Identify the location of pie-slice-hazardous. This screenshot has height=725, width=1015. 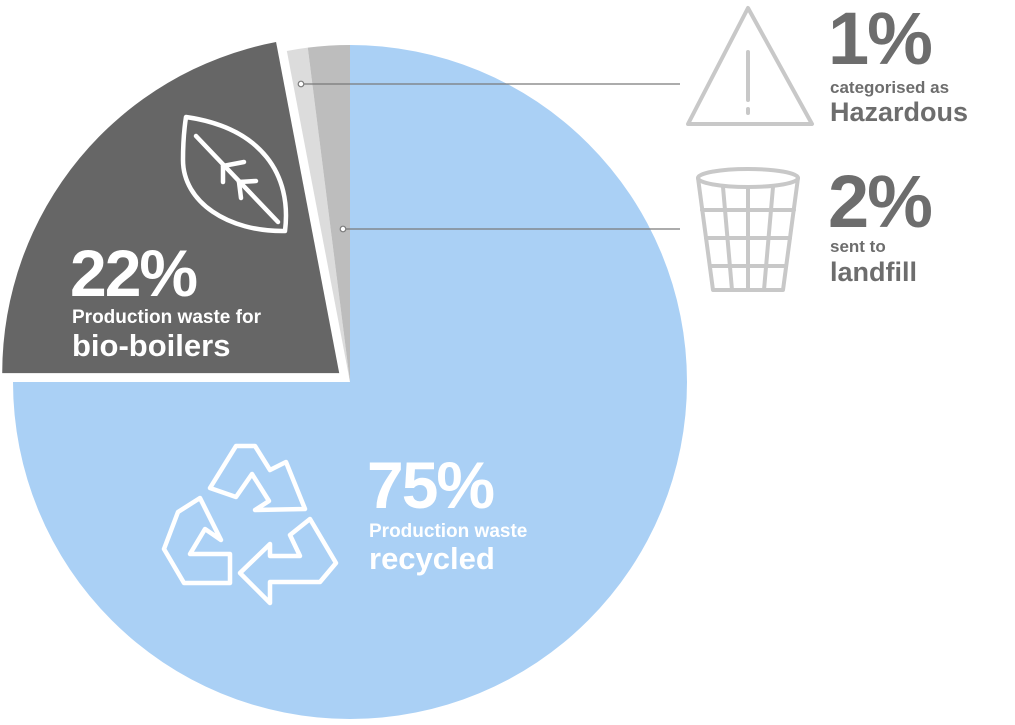
(318, 214).